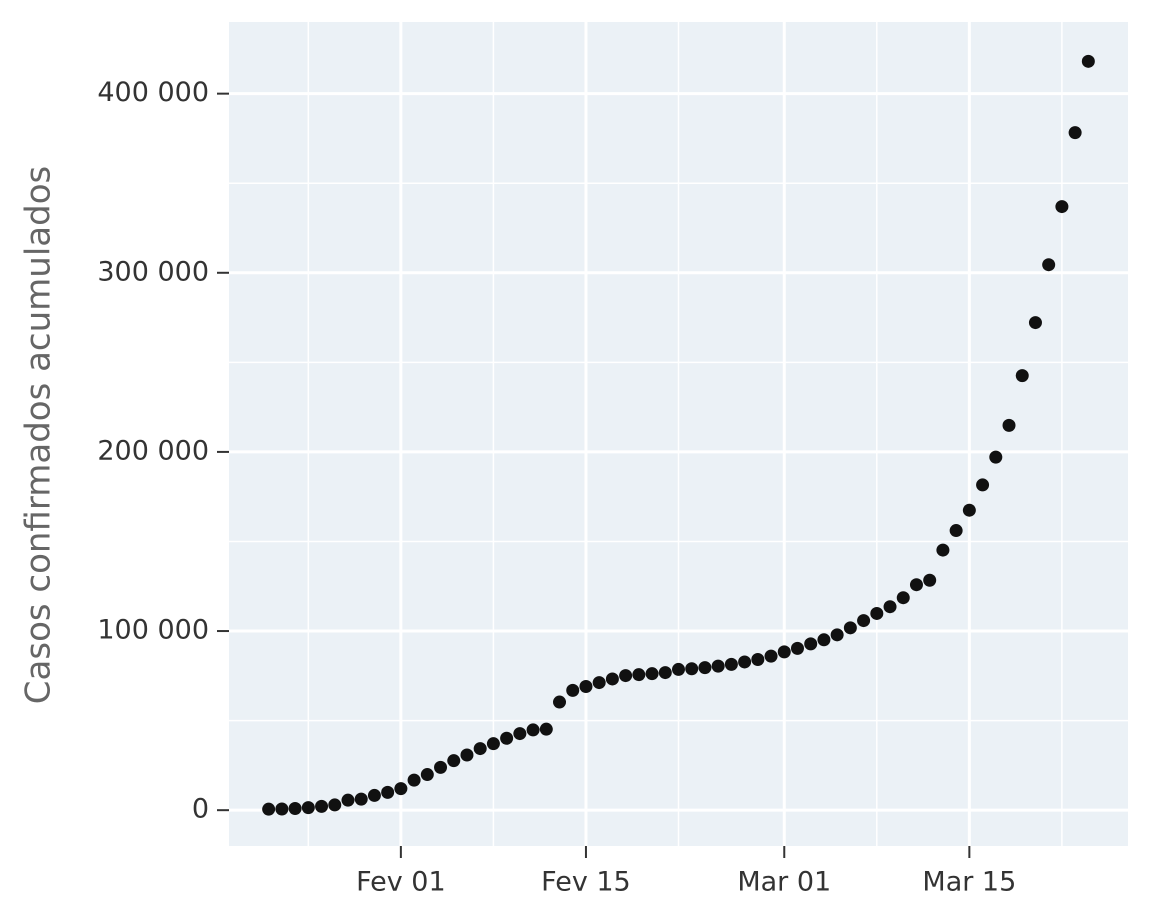 This screenshot has height=922, width=1152. I want to click on x-tick-label: Fev 01, so click(401, 882).